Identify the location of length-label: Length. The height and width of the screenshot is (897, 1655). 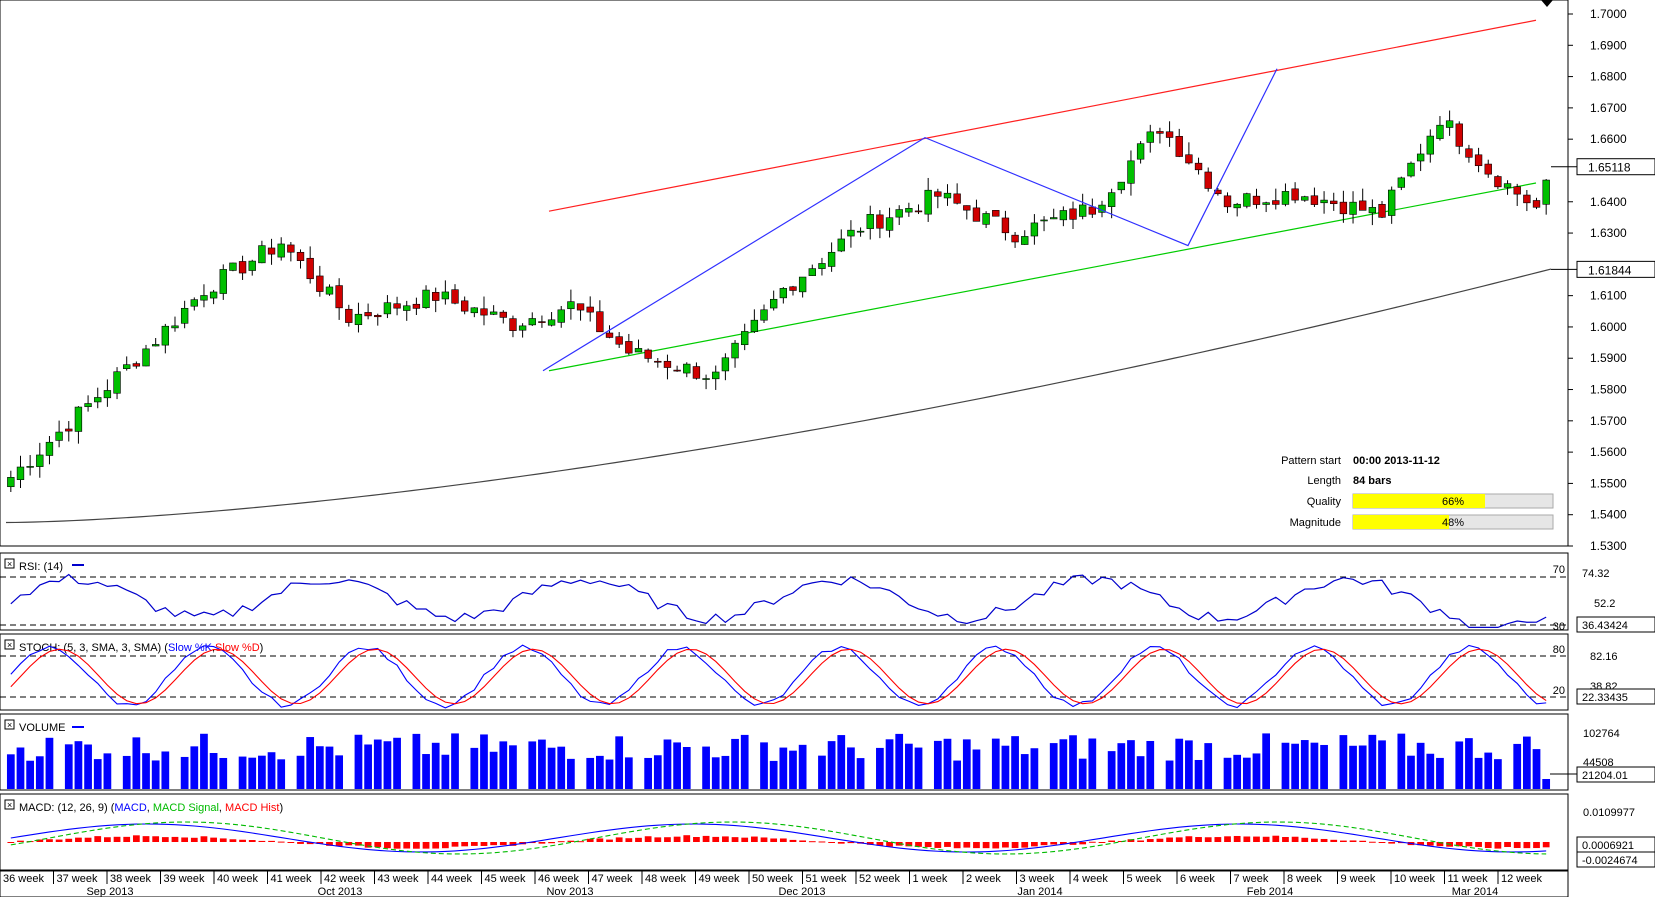
(1324, 481).